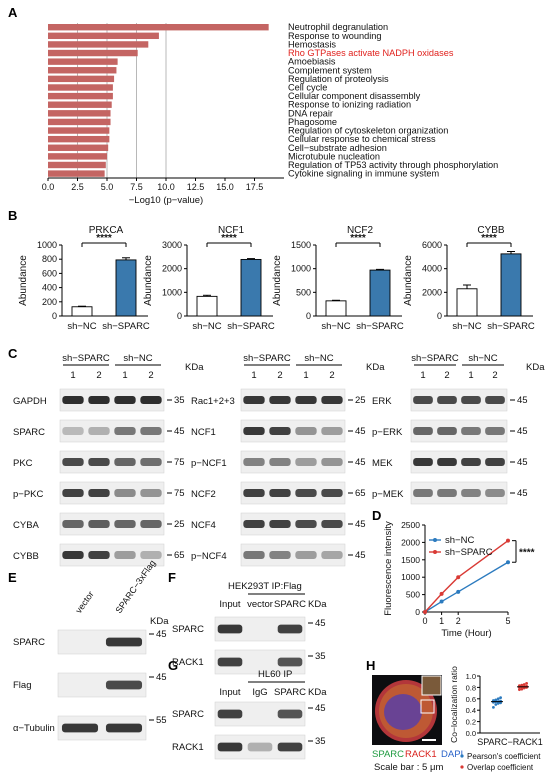 The width and height of the screenshot is (550, 778). What do you see at coordinates (368, 131) in the screenshot?
I see `term-label-regulation-of-cytoskeleton-organization: Regulation of cytoskeleton organization` at bounding box center [368, 131].